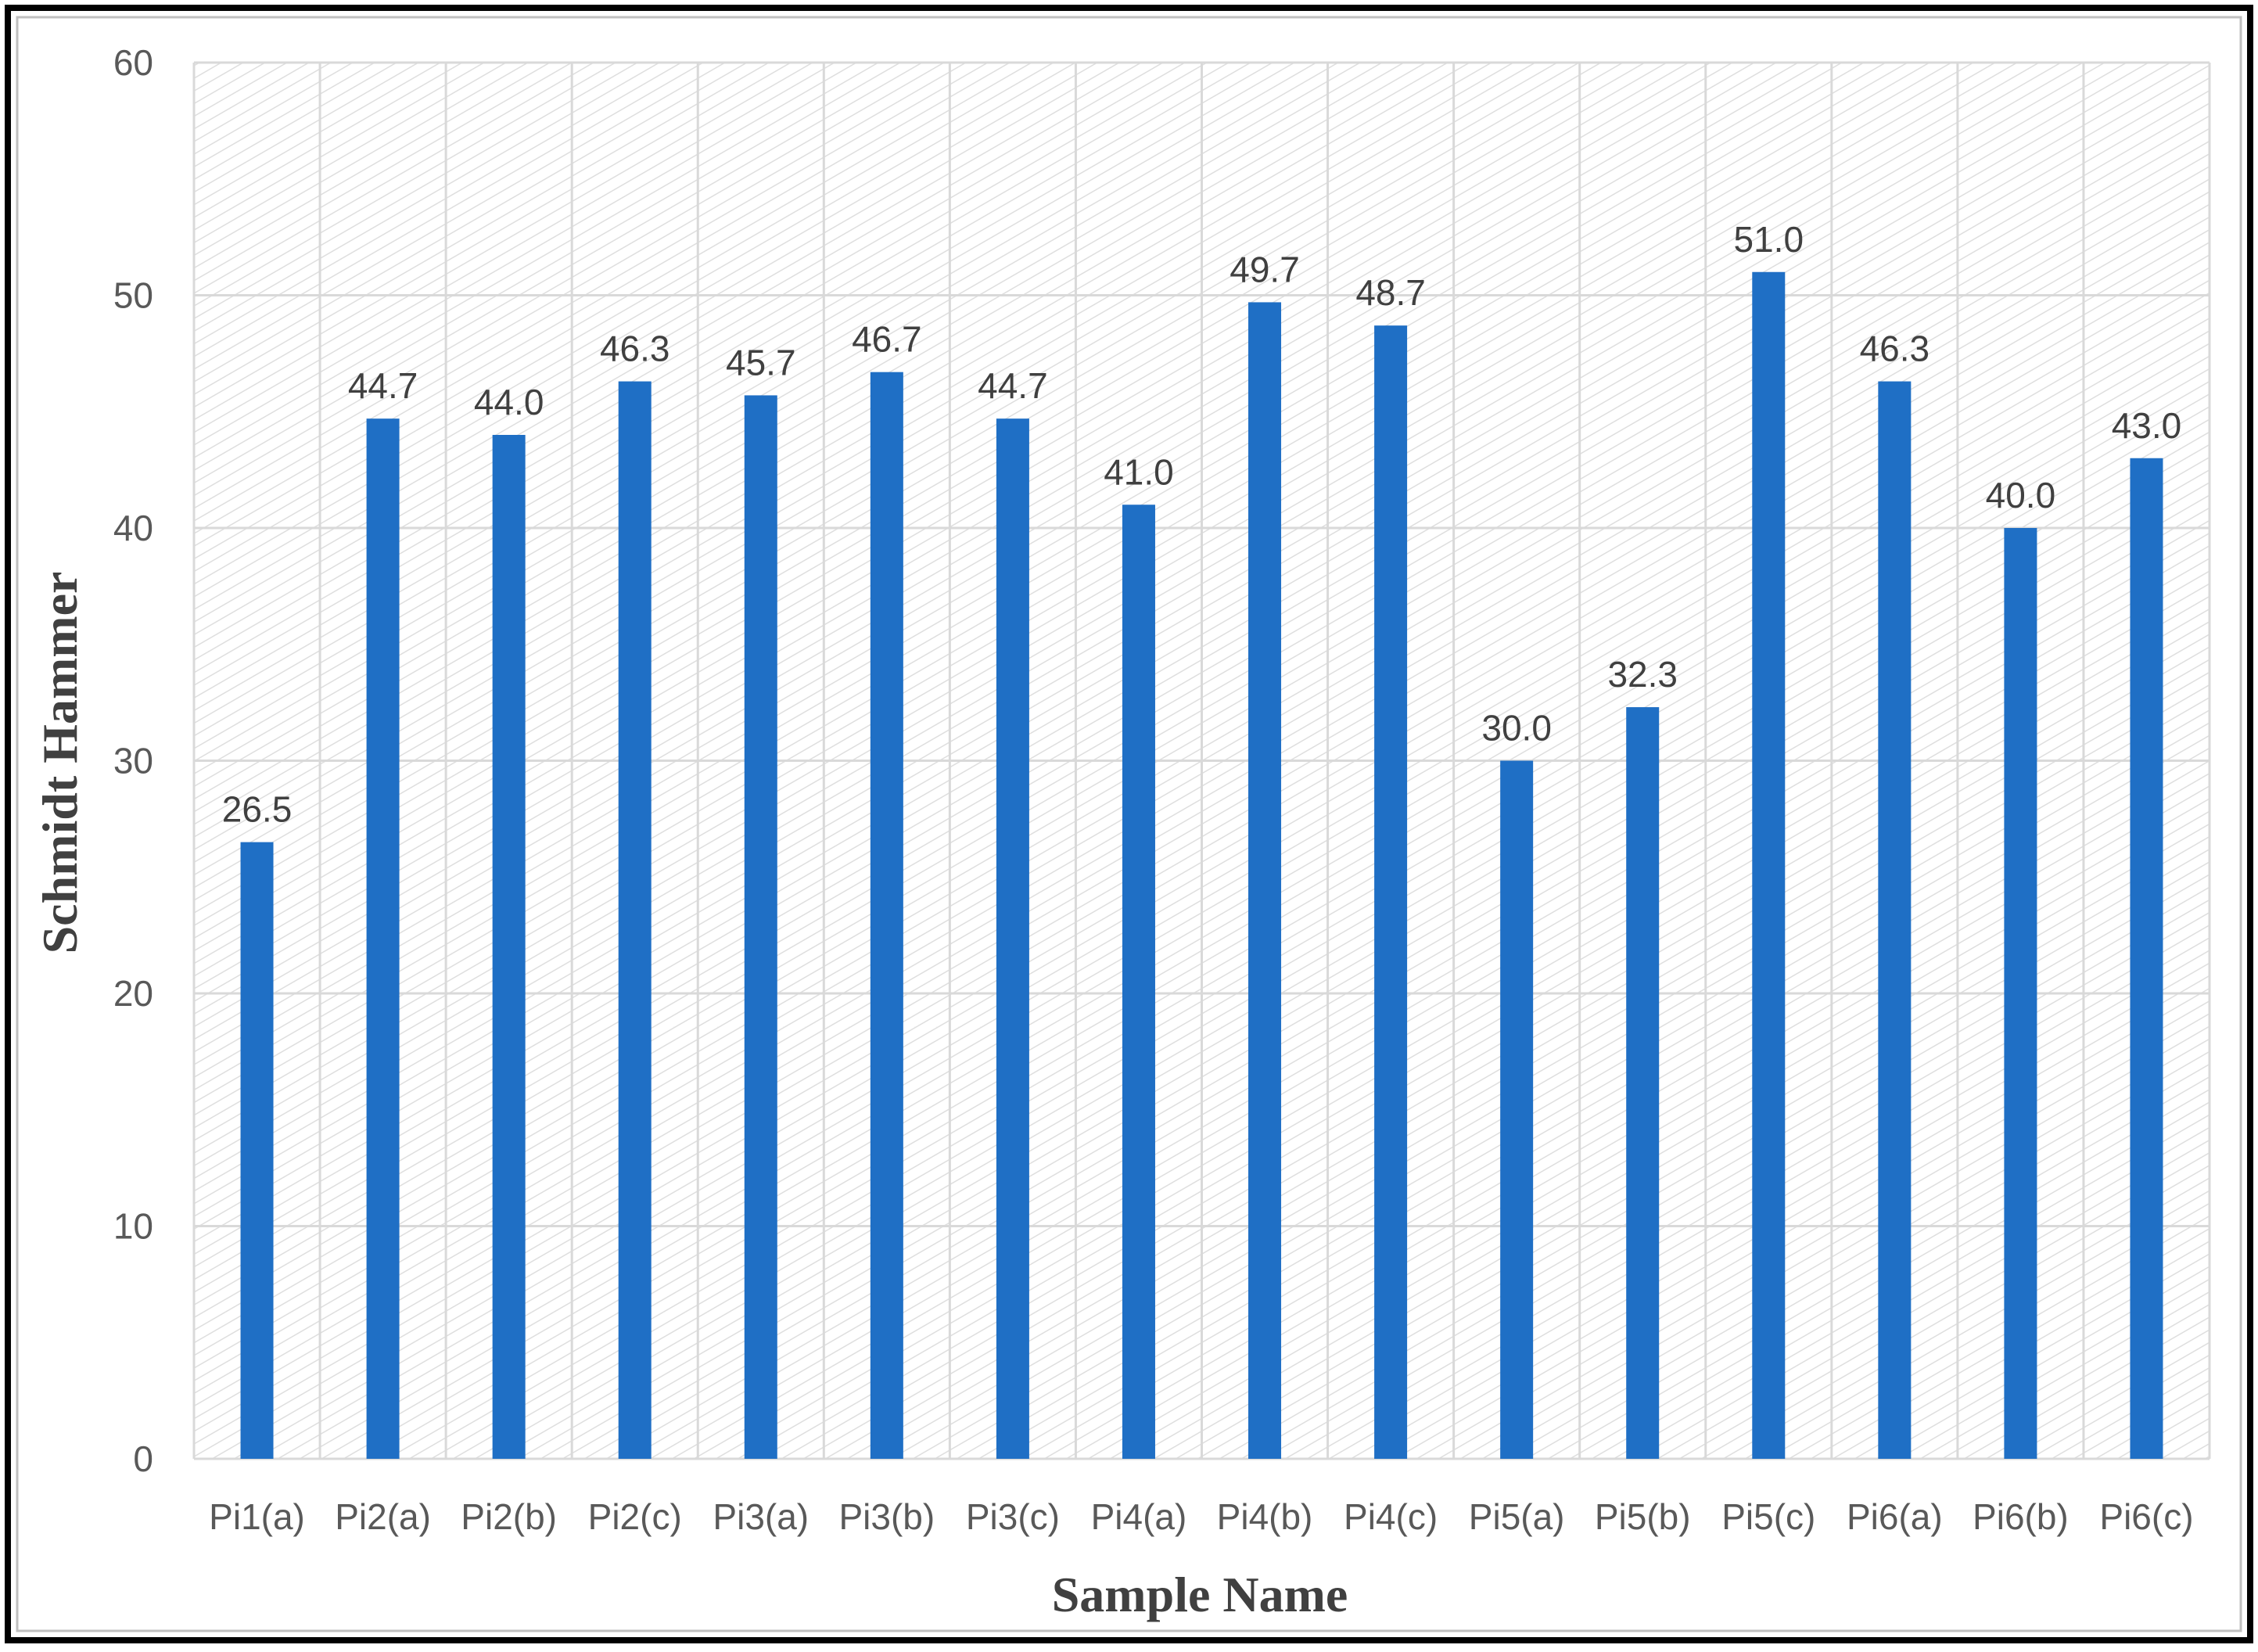  I want to click on data-label: 41.0, so click(1139, 472).